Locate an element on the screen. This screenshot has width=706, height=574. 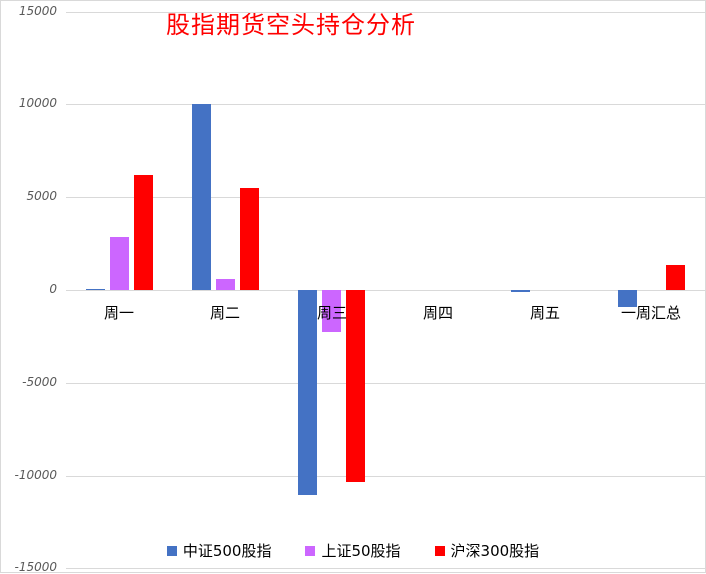
legend-item: 沪深300股指 is located at coordinates (487, 550).